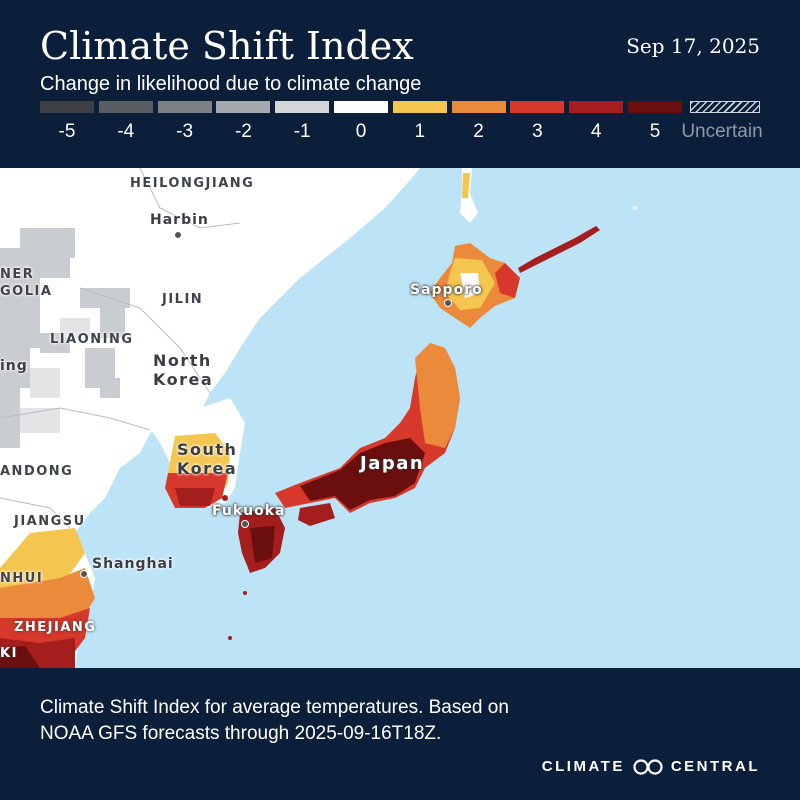 This screenshot has height=800, width=800. Describe the element at coordinates (478, 131) in the screenshot. I see `legend-label: 2` at that location.